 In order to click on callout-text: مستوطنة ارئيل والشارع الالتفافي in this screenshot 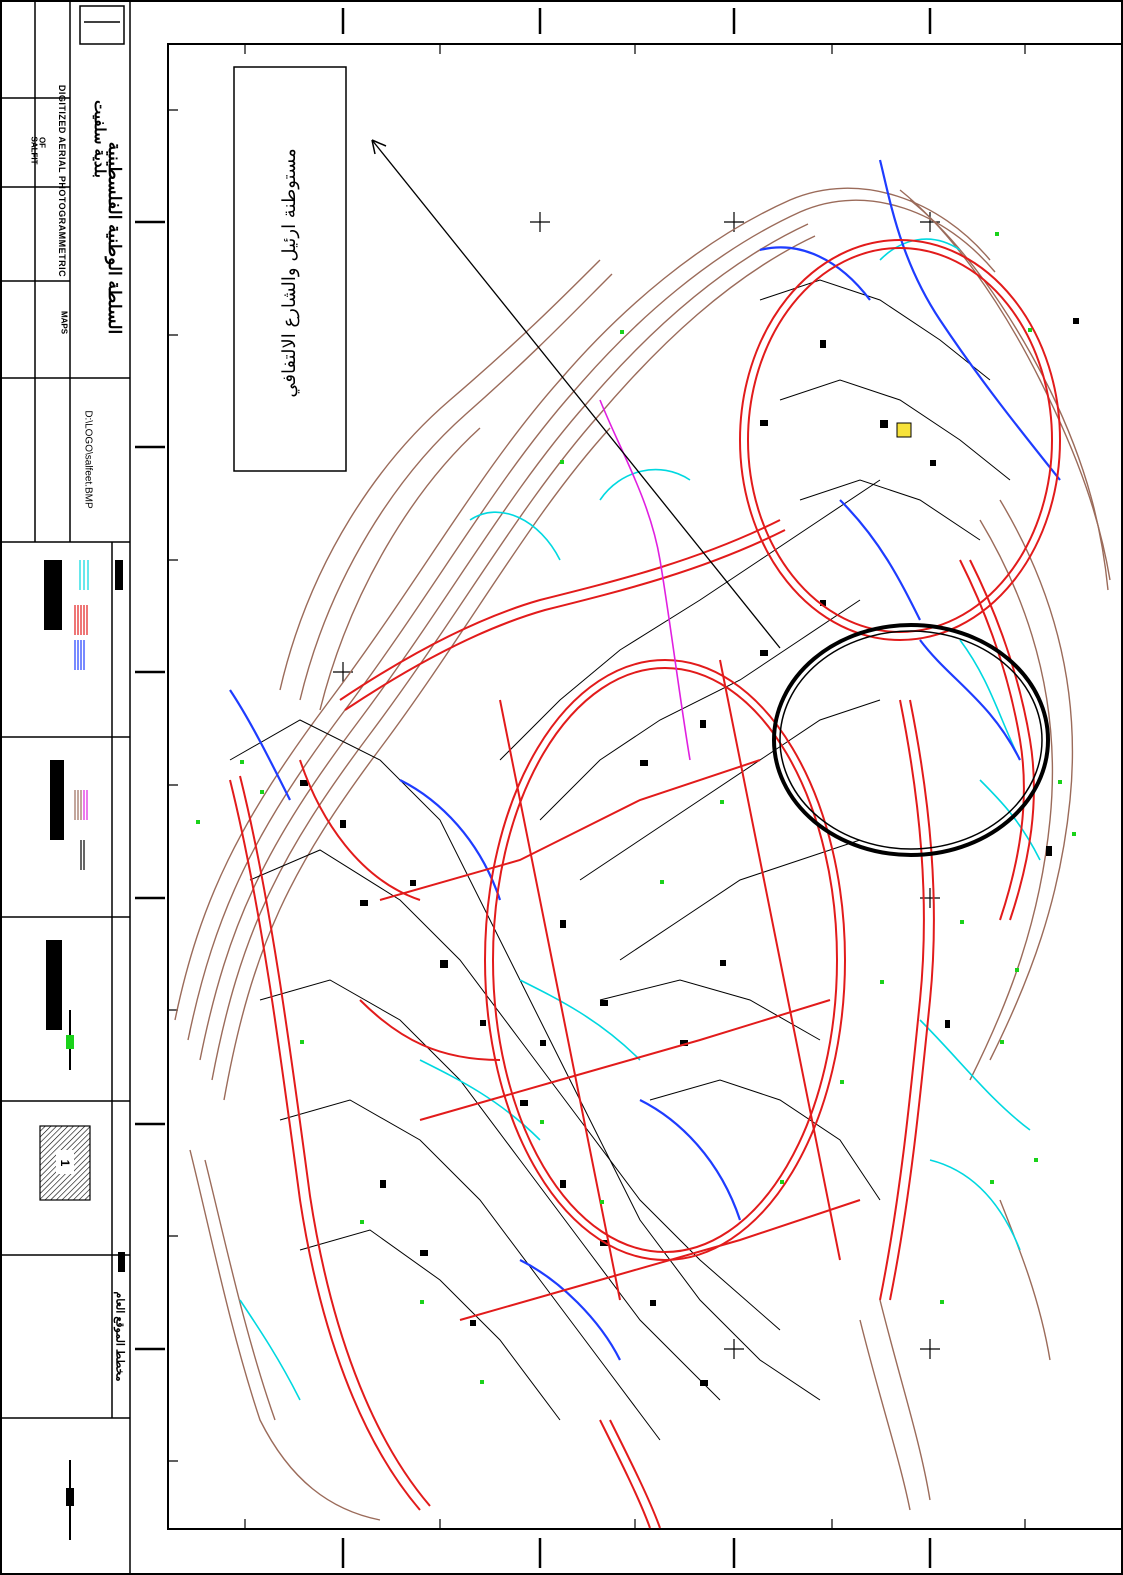, I will do `click(289, 273)`.